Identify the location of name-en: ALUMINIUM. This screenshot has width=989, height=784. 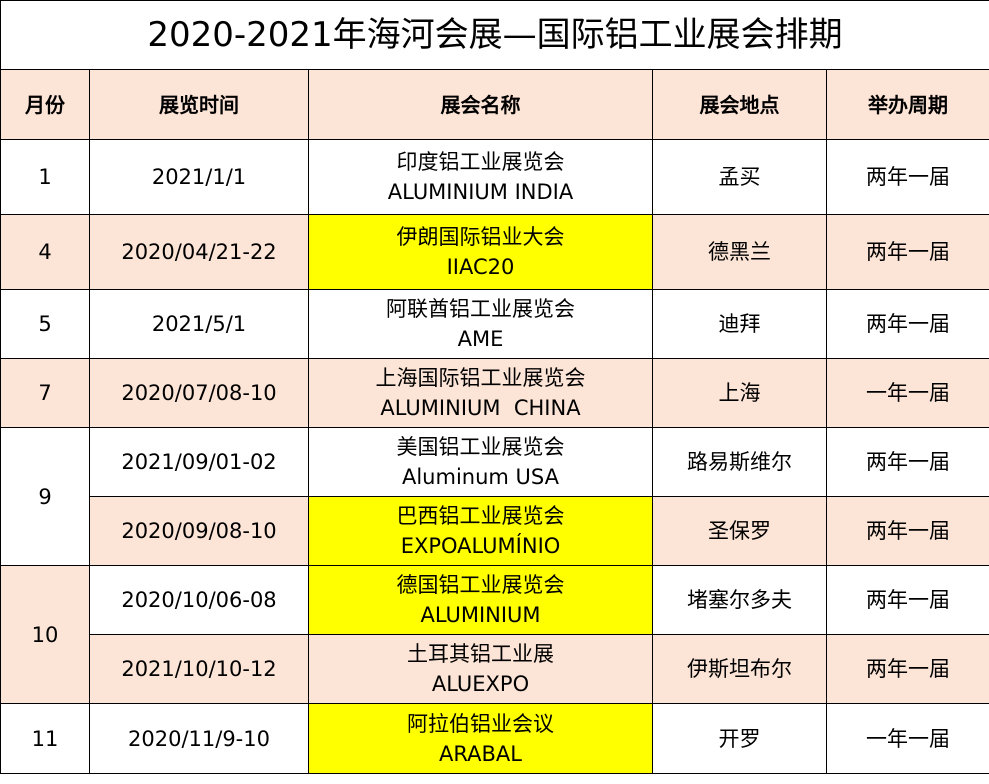
(480, 615).